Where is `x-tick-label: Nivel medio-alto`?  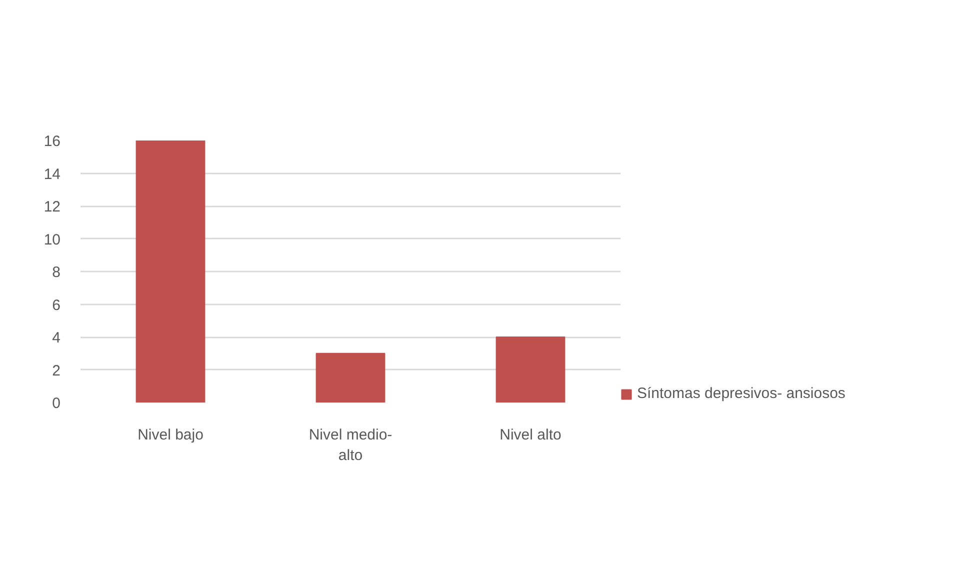
x-tick-label: Nivel medio-alto is located at coordinates (350, 445).